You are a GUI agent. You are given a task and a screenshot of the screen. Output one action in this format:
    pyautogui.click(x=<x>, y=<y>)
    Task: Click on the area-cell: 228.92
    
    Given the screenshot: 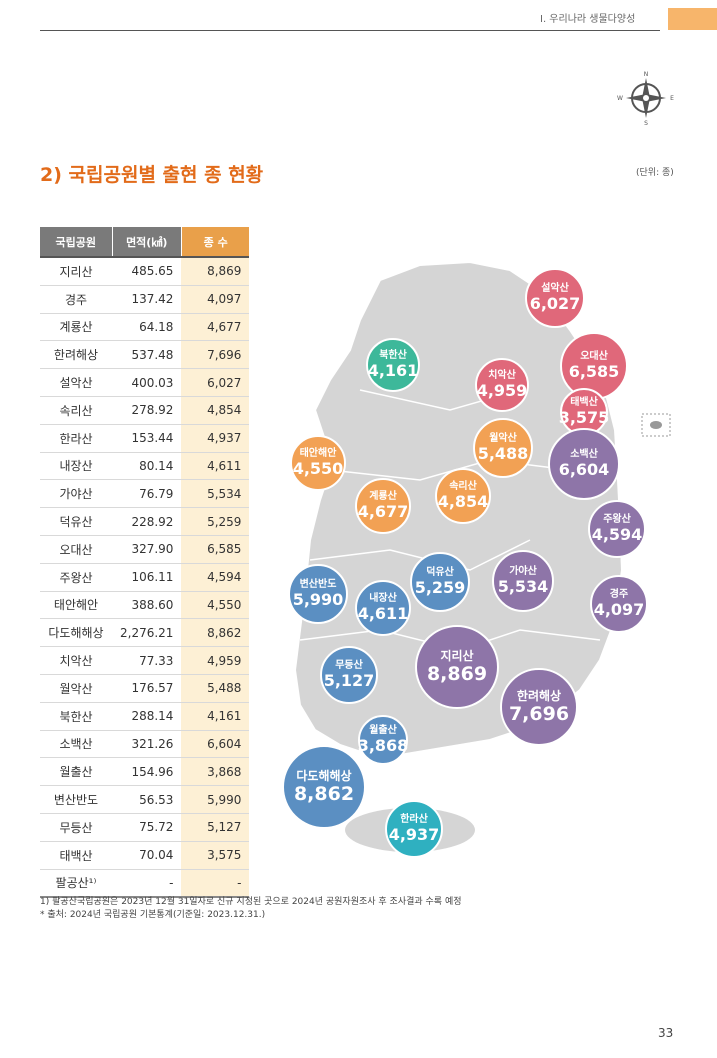 What is the action you would take?
    pyautogui.click(x=147, y=521)
    